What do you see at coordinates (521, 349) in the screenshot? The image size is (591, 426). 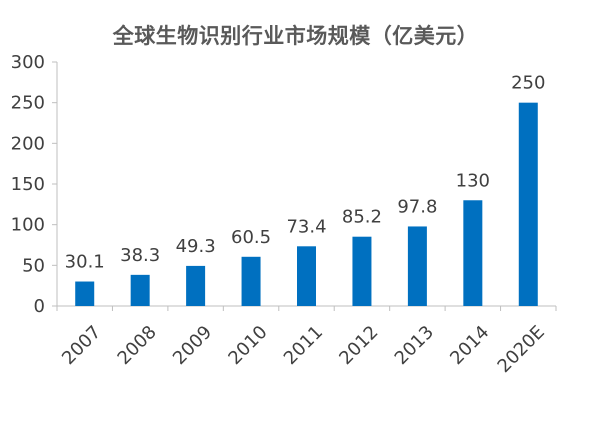 I see `x-category-label: 2020E` at bounding box center [521, 349].